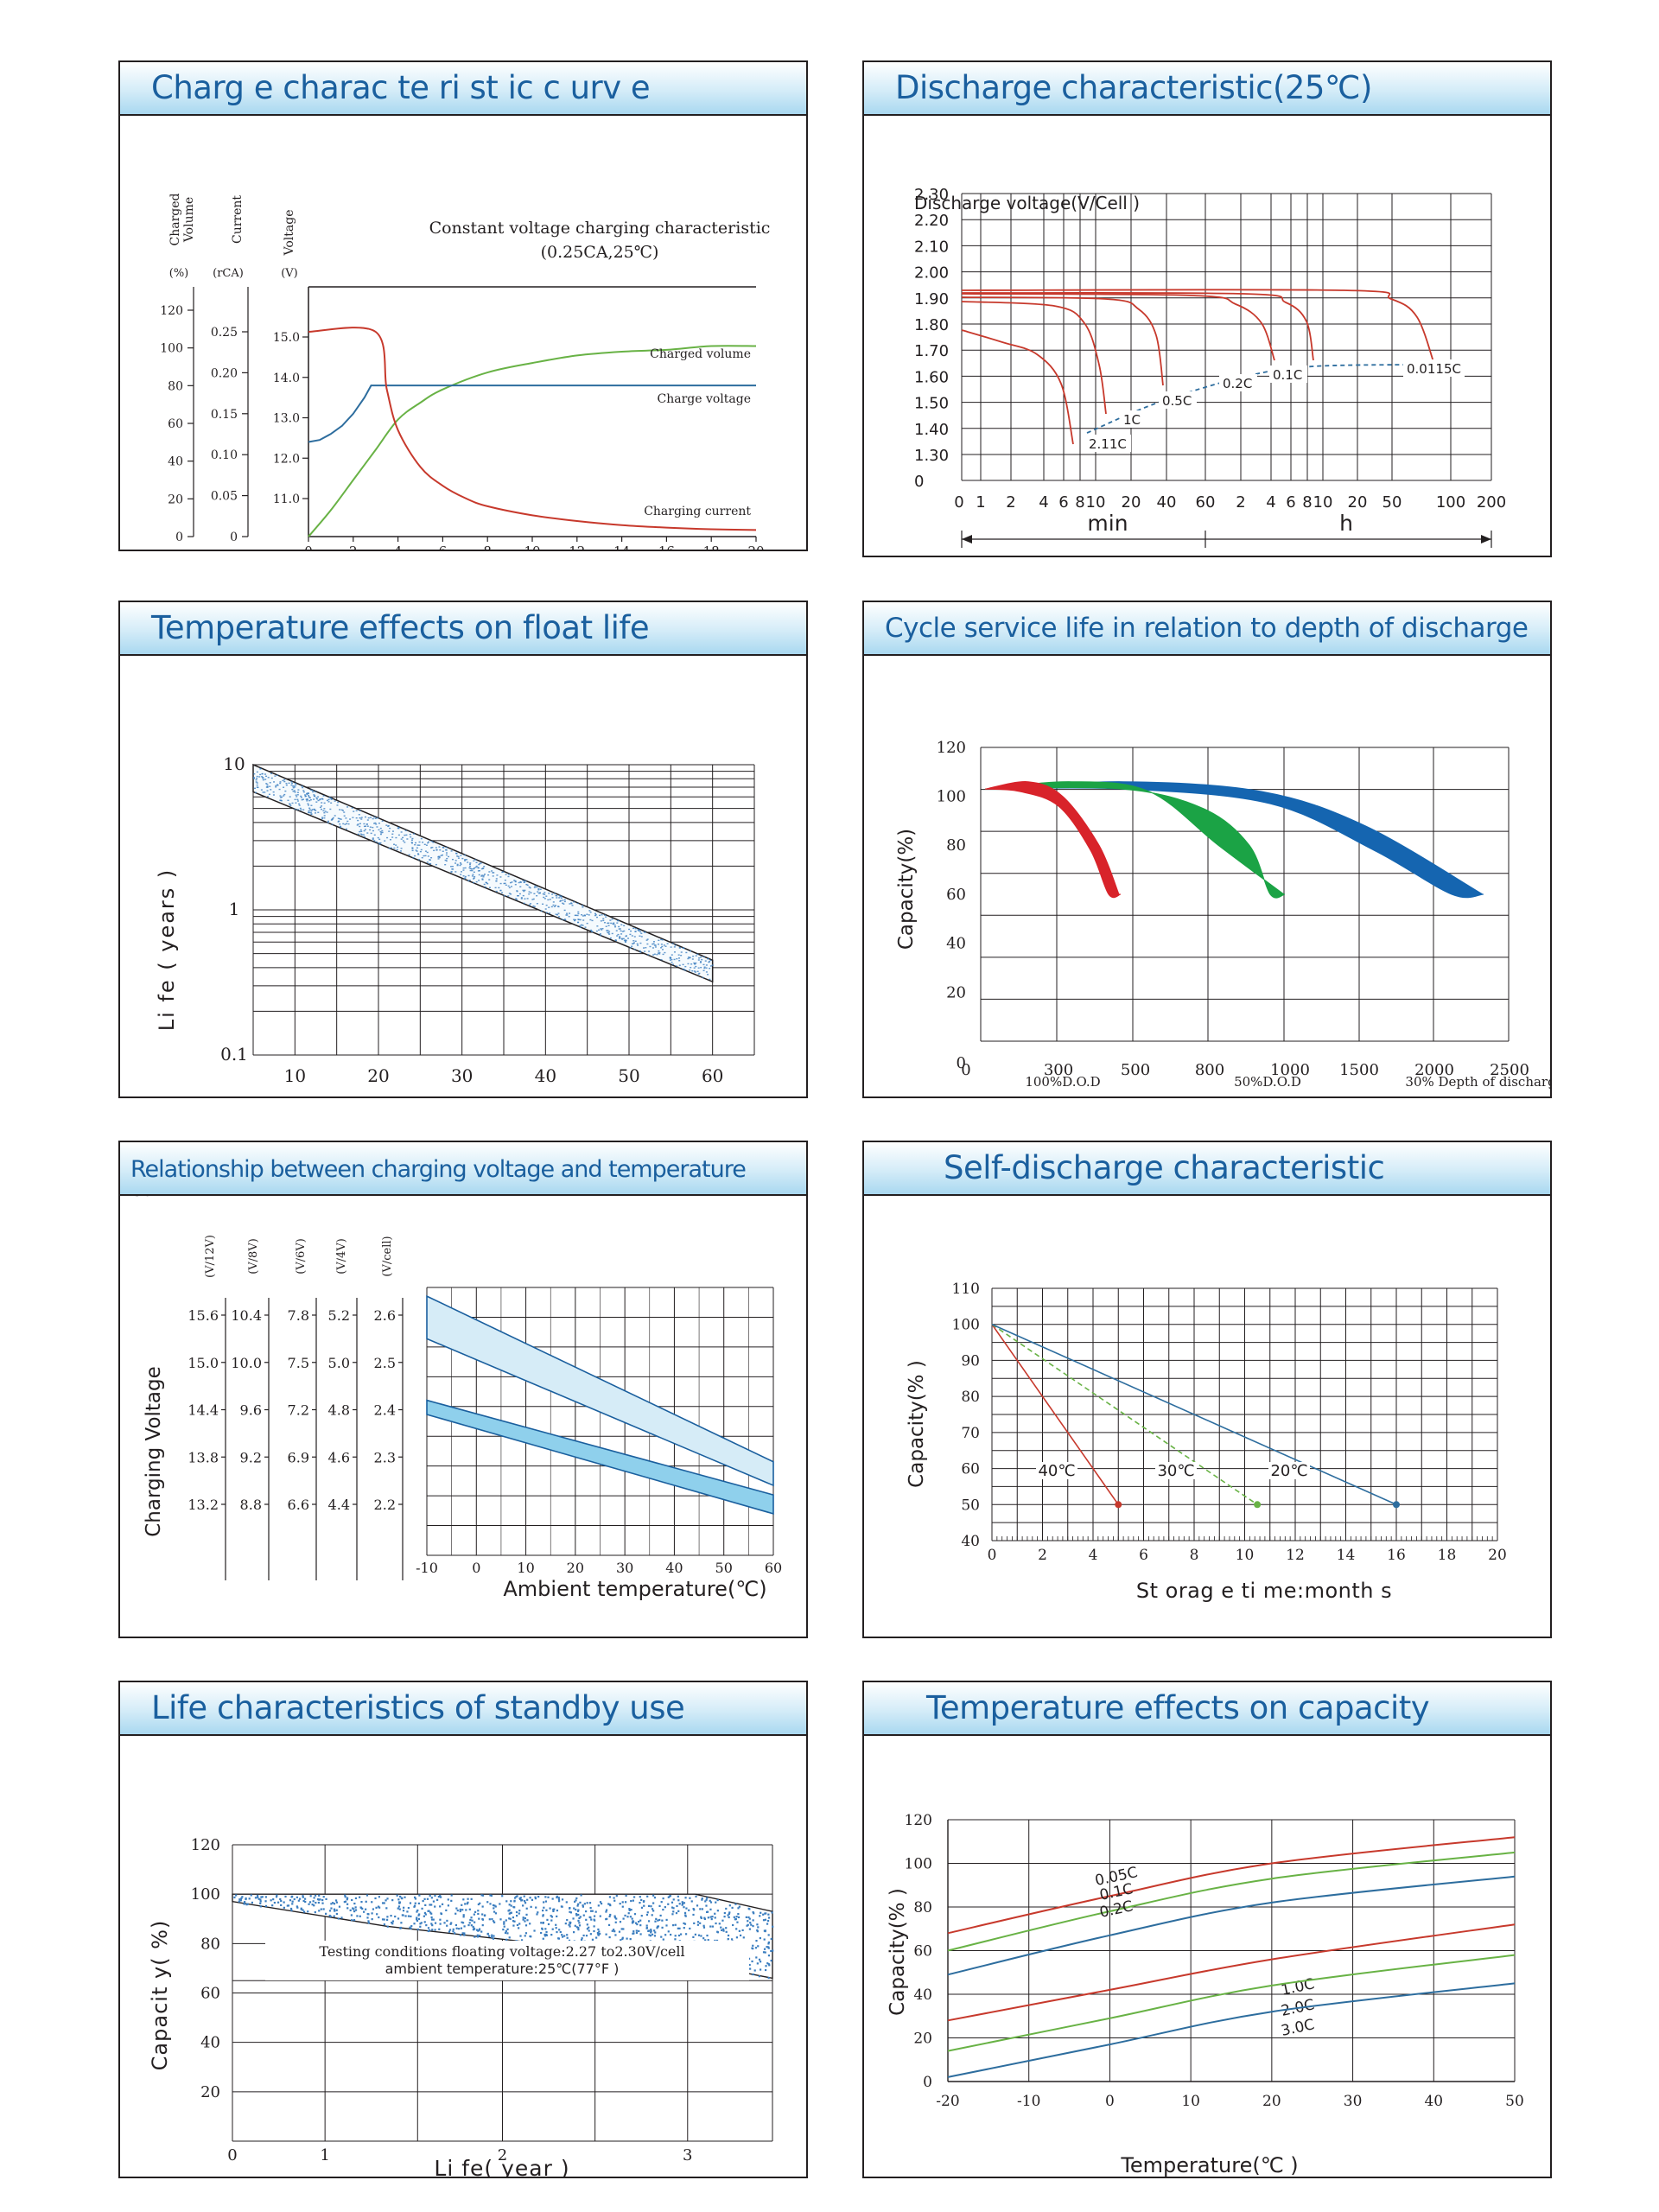 The image size is (1659, 2212). Describe the element at coordinates (932, 430) in the screenshot. I see `y-tick-label: 1.40` at that location.